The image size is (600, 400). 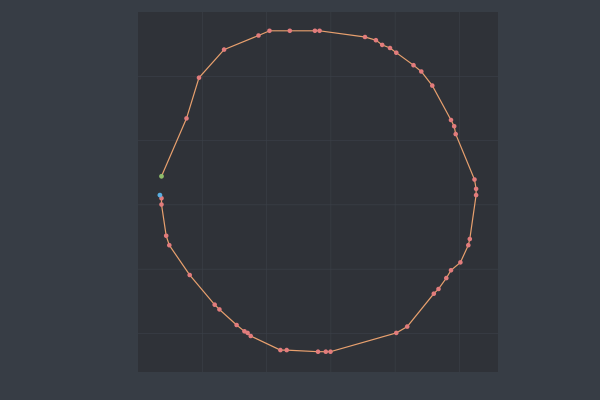 What do you see at coordinates (160, 195) in the screenshot?
I see `end-point` at bounding box center [160, 195].